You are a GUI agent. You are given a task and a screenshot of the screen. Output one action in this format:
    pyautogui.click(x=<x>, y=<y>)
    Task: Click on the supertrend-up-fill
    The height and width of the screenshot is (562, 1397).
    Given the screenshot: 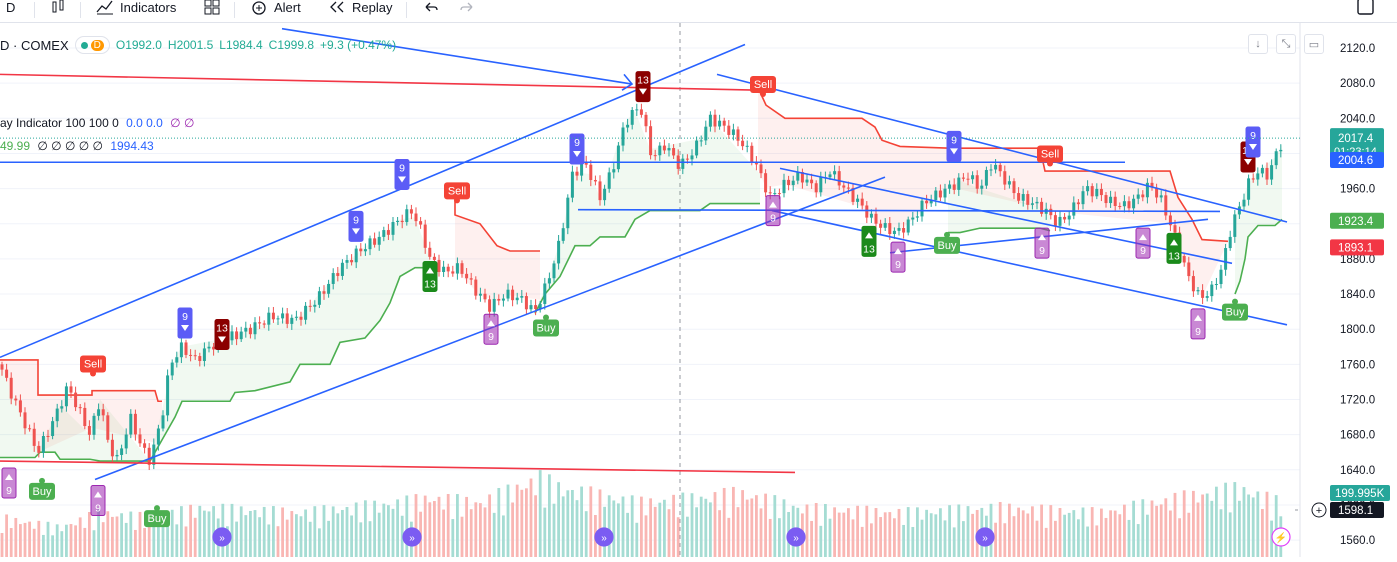 What is the action you would take?
    pyautogui.click(x=1258, y=219)
    